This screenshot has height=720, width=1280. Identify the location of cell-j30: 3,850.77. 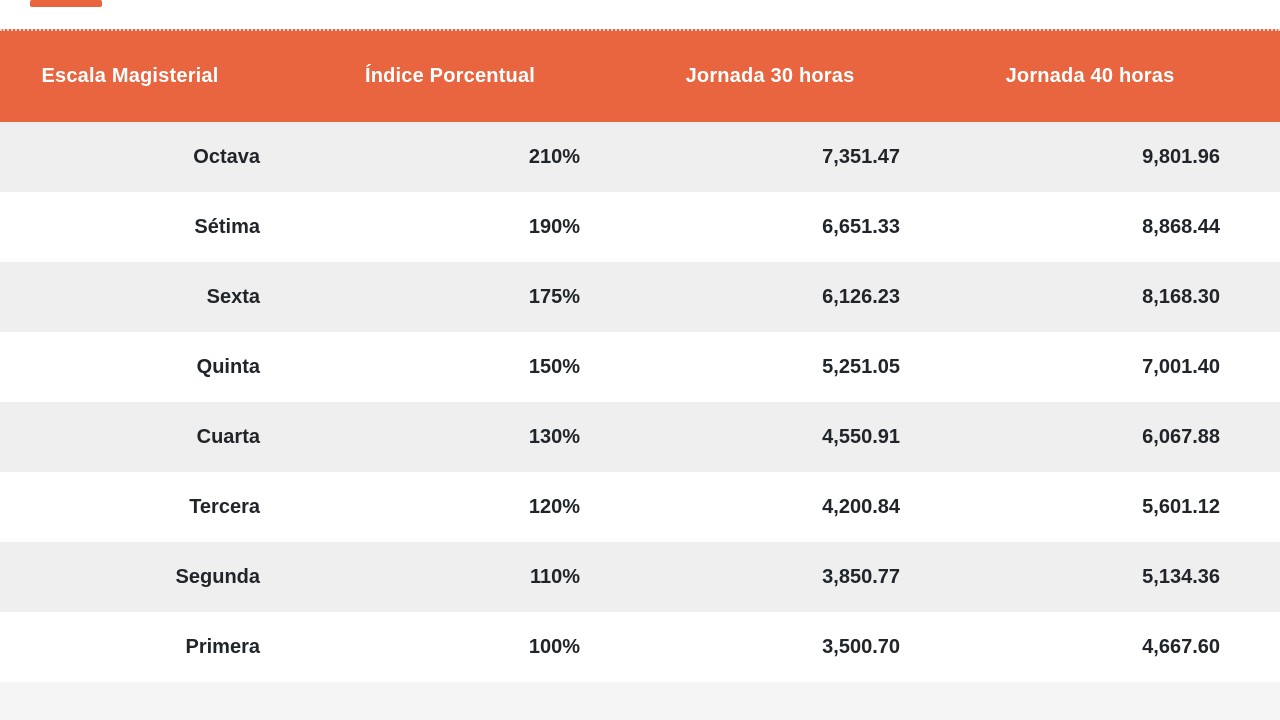
(861, 576).